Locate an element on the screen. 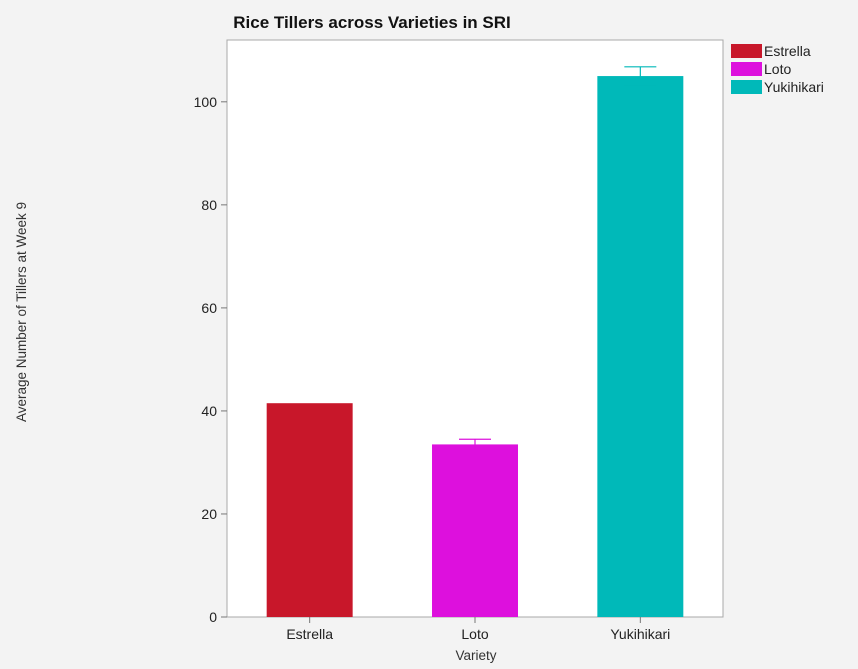  bar-loto is located at coordinates (475, 530).